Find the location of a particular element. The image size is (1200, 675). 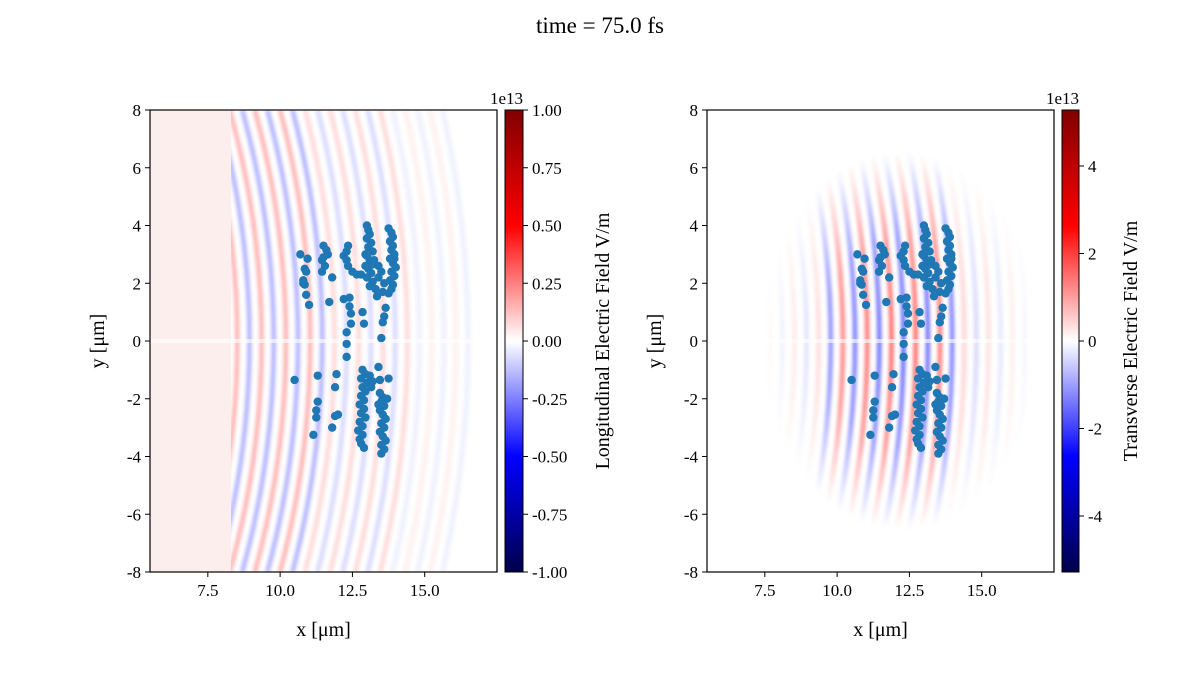

colorbar-tick-label: 0.75 is located at coordinates (547, 168).